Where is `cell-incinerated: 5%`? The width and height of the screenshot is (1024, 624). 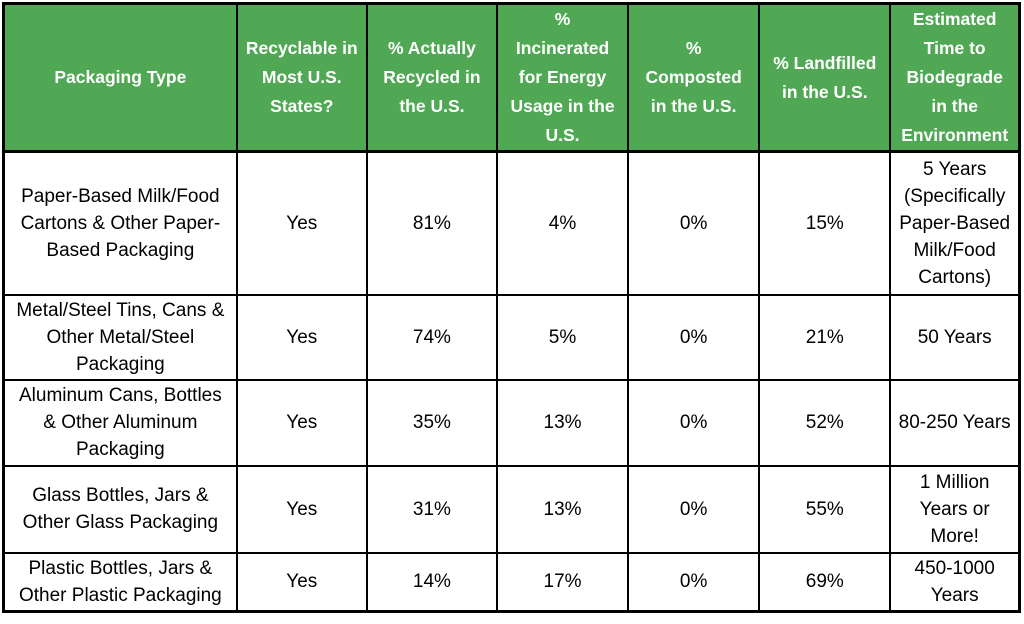 cell-incinerated: 5% is located at coordinates (562, 337).